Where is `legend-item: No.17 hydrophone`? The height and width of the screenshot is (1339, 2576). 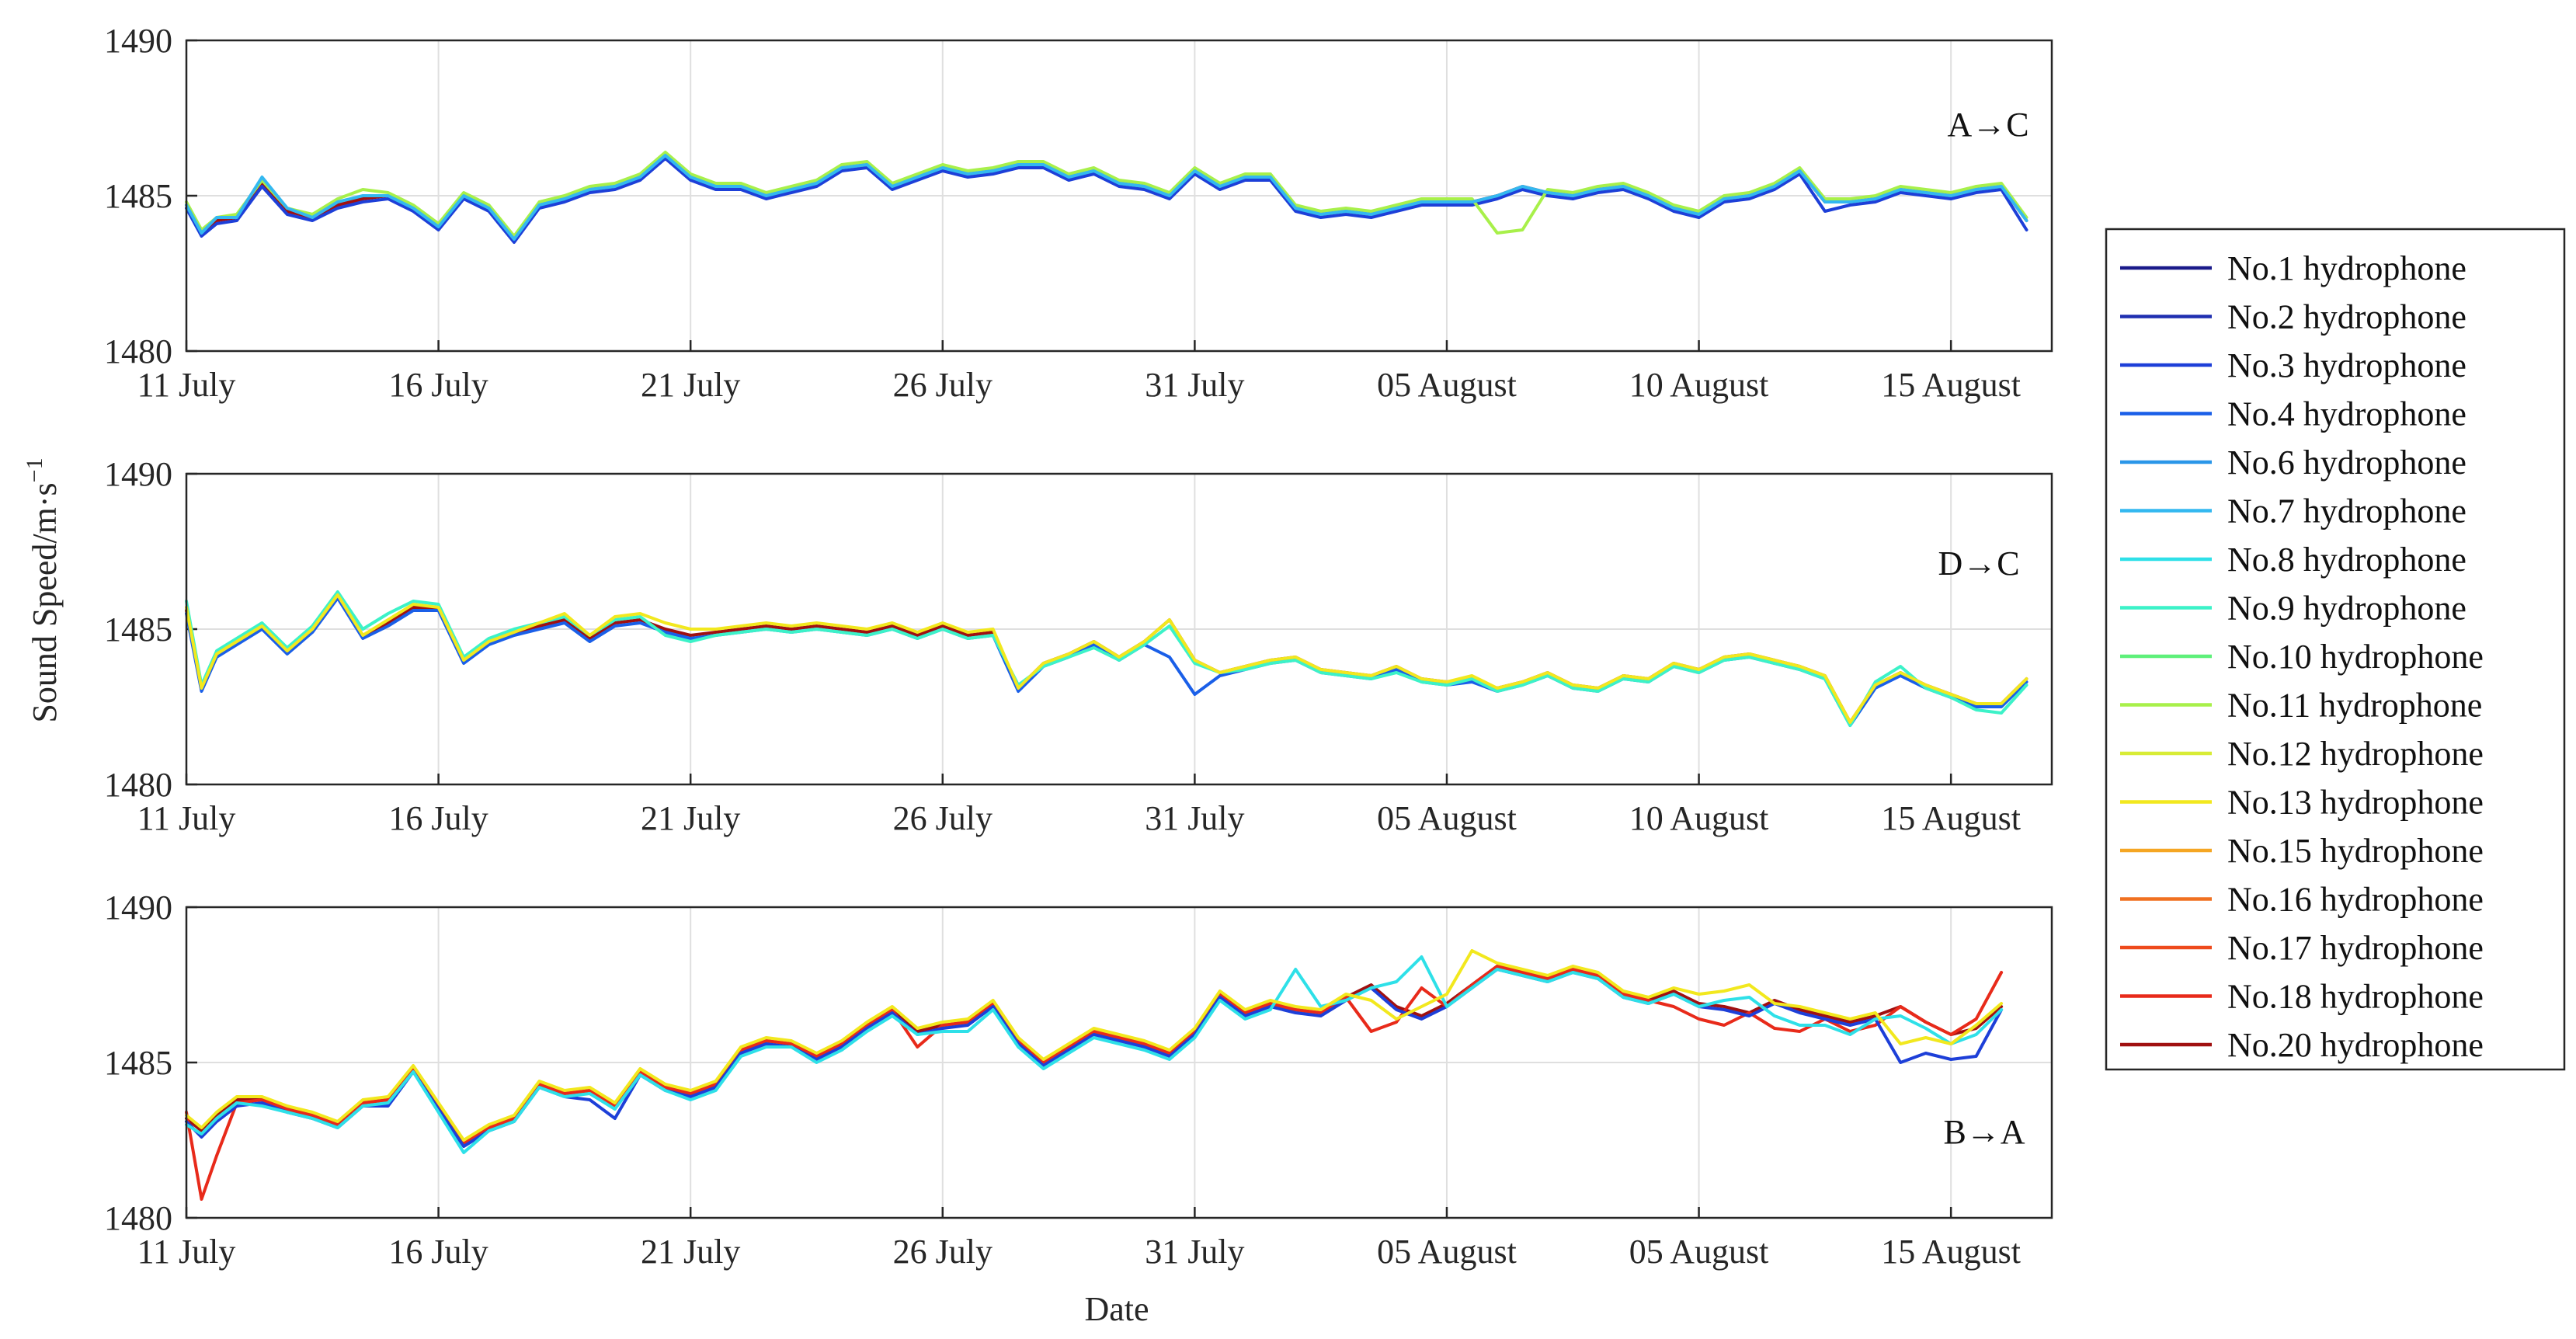
legend-item: No.17 hydrophone is located at coordinates (2302, 948).